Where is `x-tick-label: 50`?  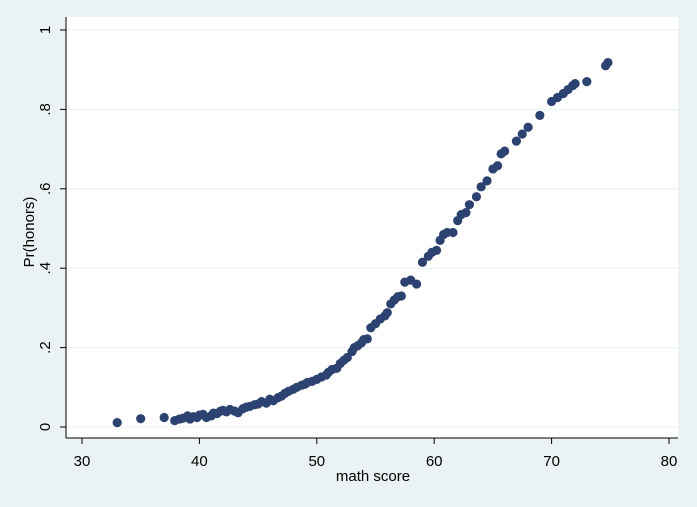
x-tick-label: 50 is located at coordinates (316, 461).